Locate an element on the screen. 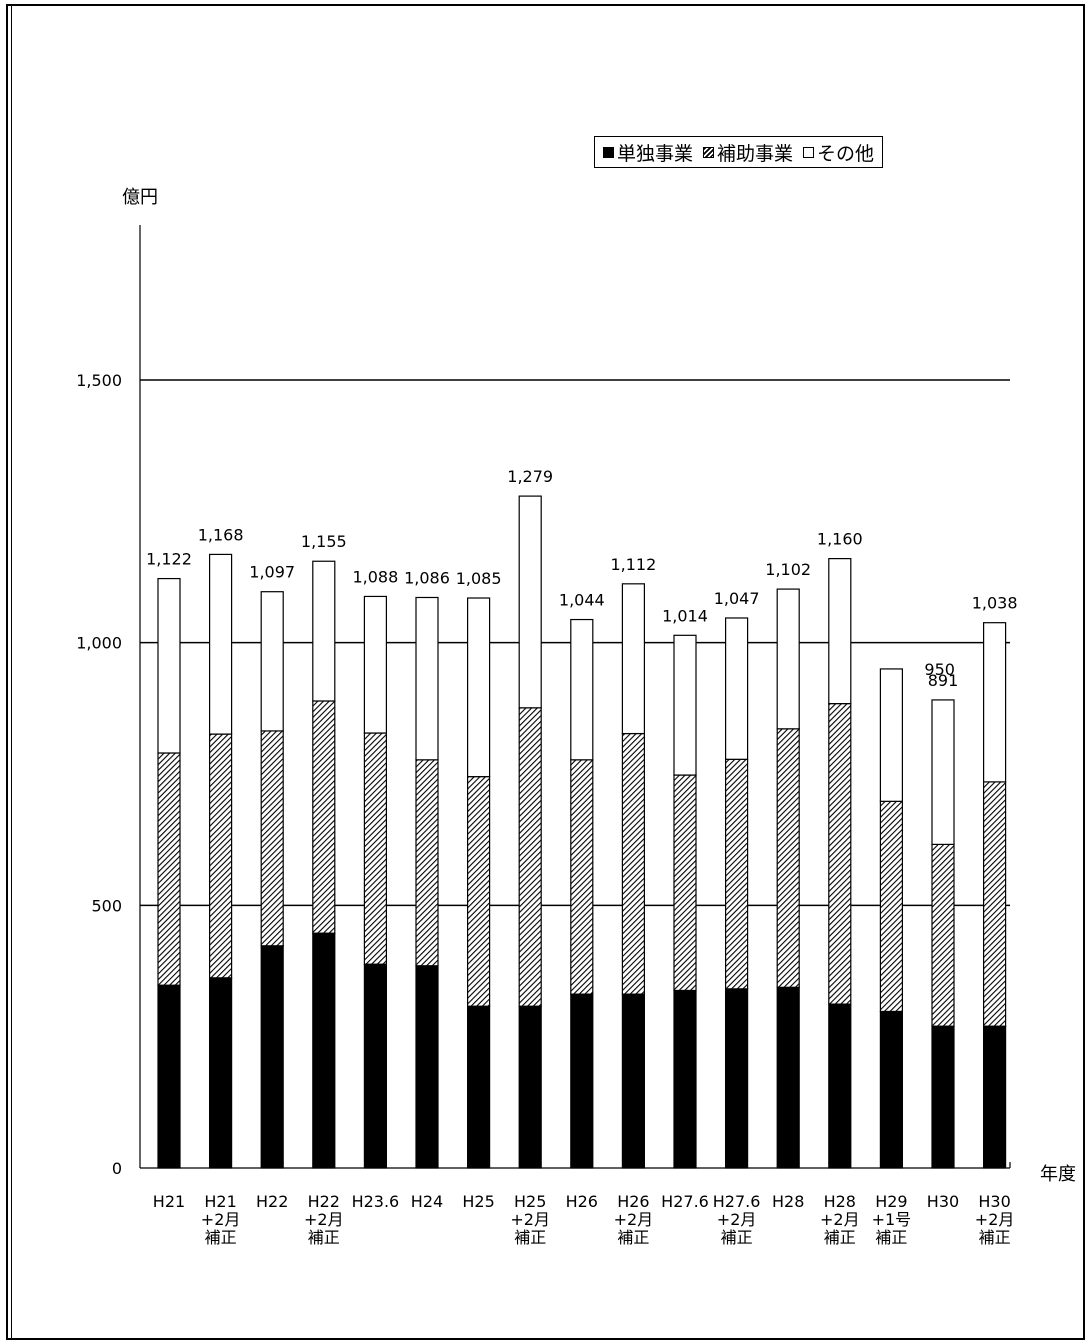 The image size is (1089, 1344). legend-swatch-empty is located at coordinates (809, 152).